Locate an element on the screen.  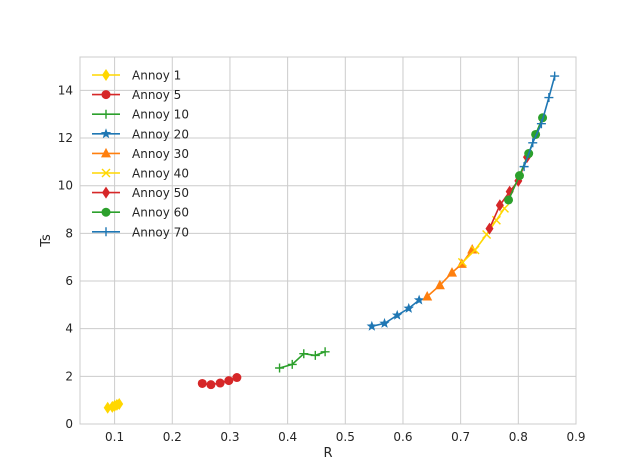
y-tick-label: 8 is located at coordinates (69, 233).